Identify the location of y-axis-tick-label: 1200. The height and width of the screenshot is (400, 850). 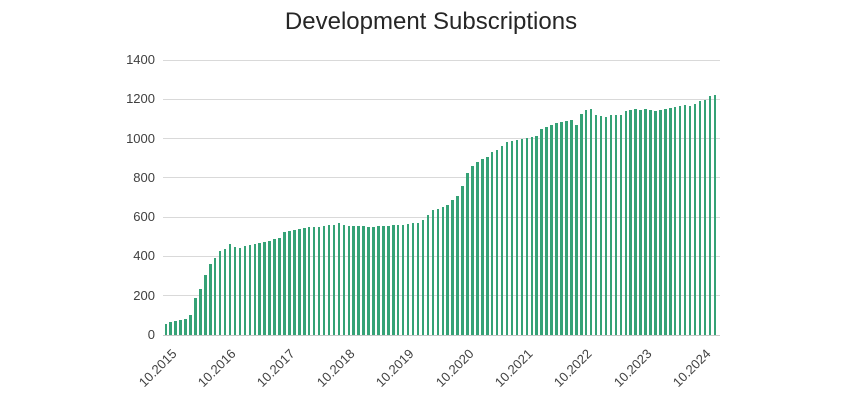
(140, 99).